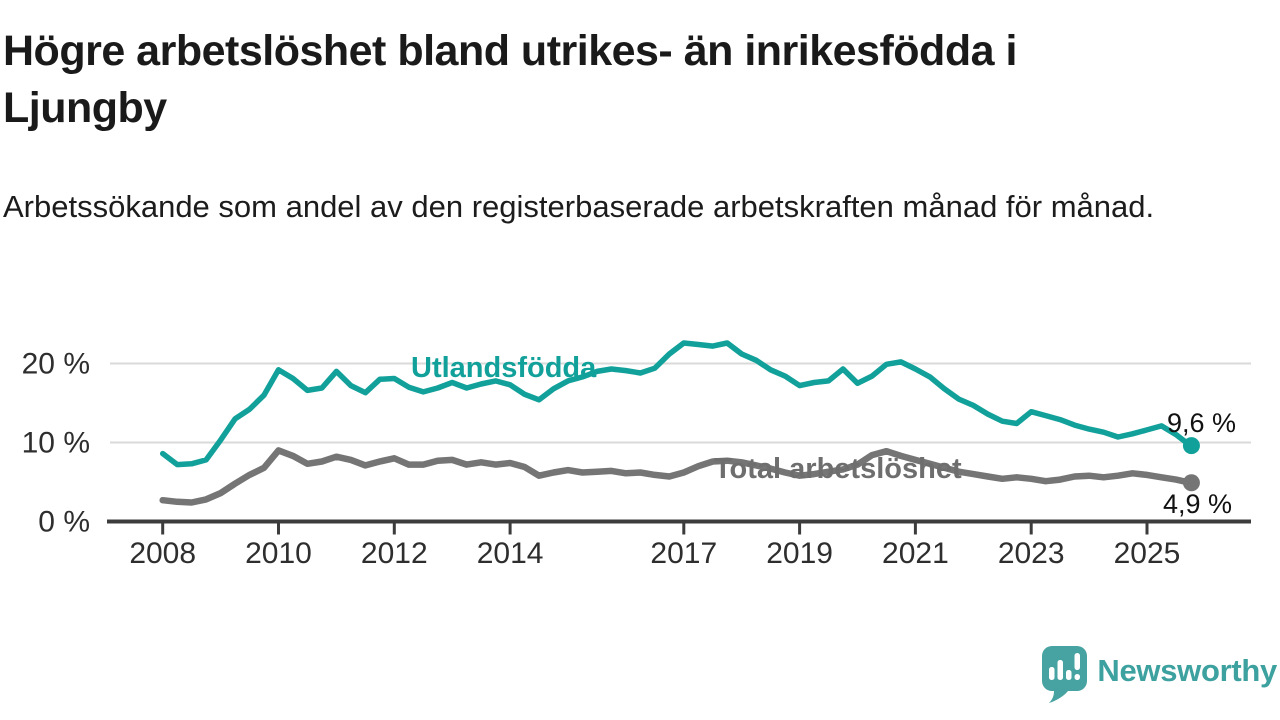 The image size is (1280, 720). Describe the element at coordinates (676, 476) in the screenshot. I see `series-line-total` at that location.